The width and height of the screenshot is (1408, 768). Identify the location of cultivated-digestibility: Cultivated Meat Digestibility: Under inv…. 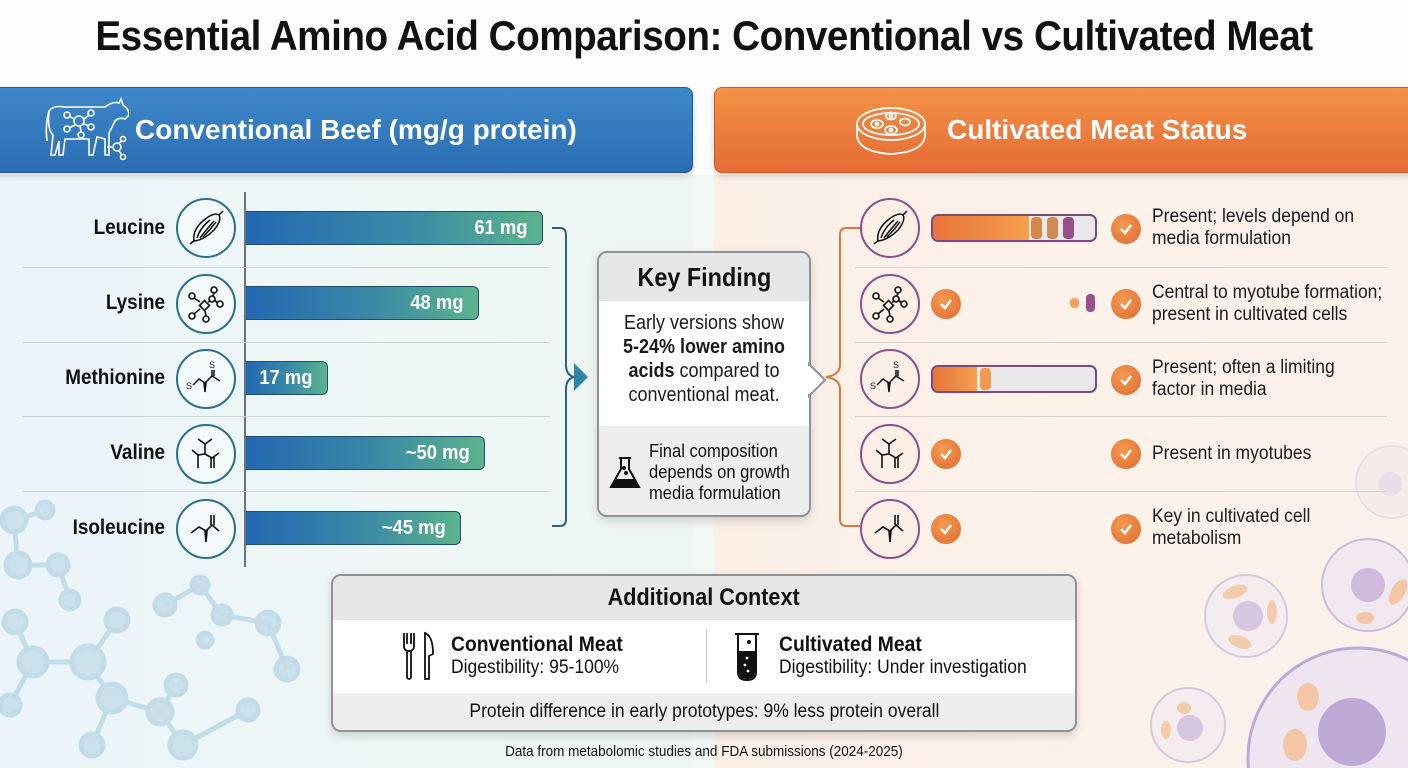
(888, 656).